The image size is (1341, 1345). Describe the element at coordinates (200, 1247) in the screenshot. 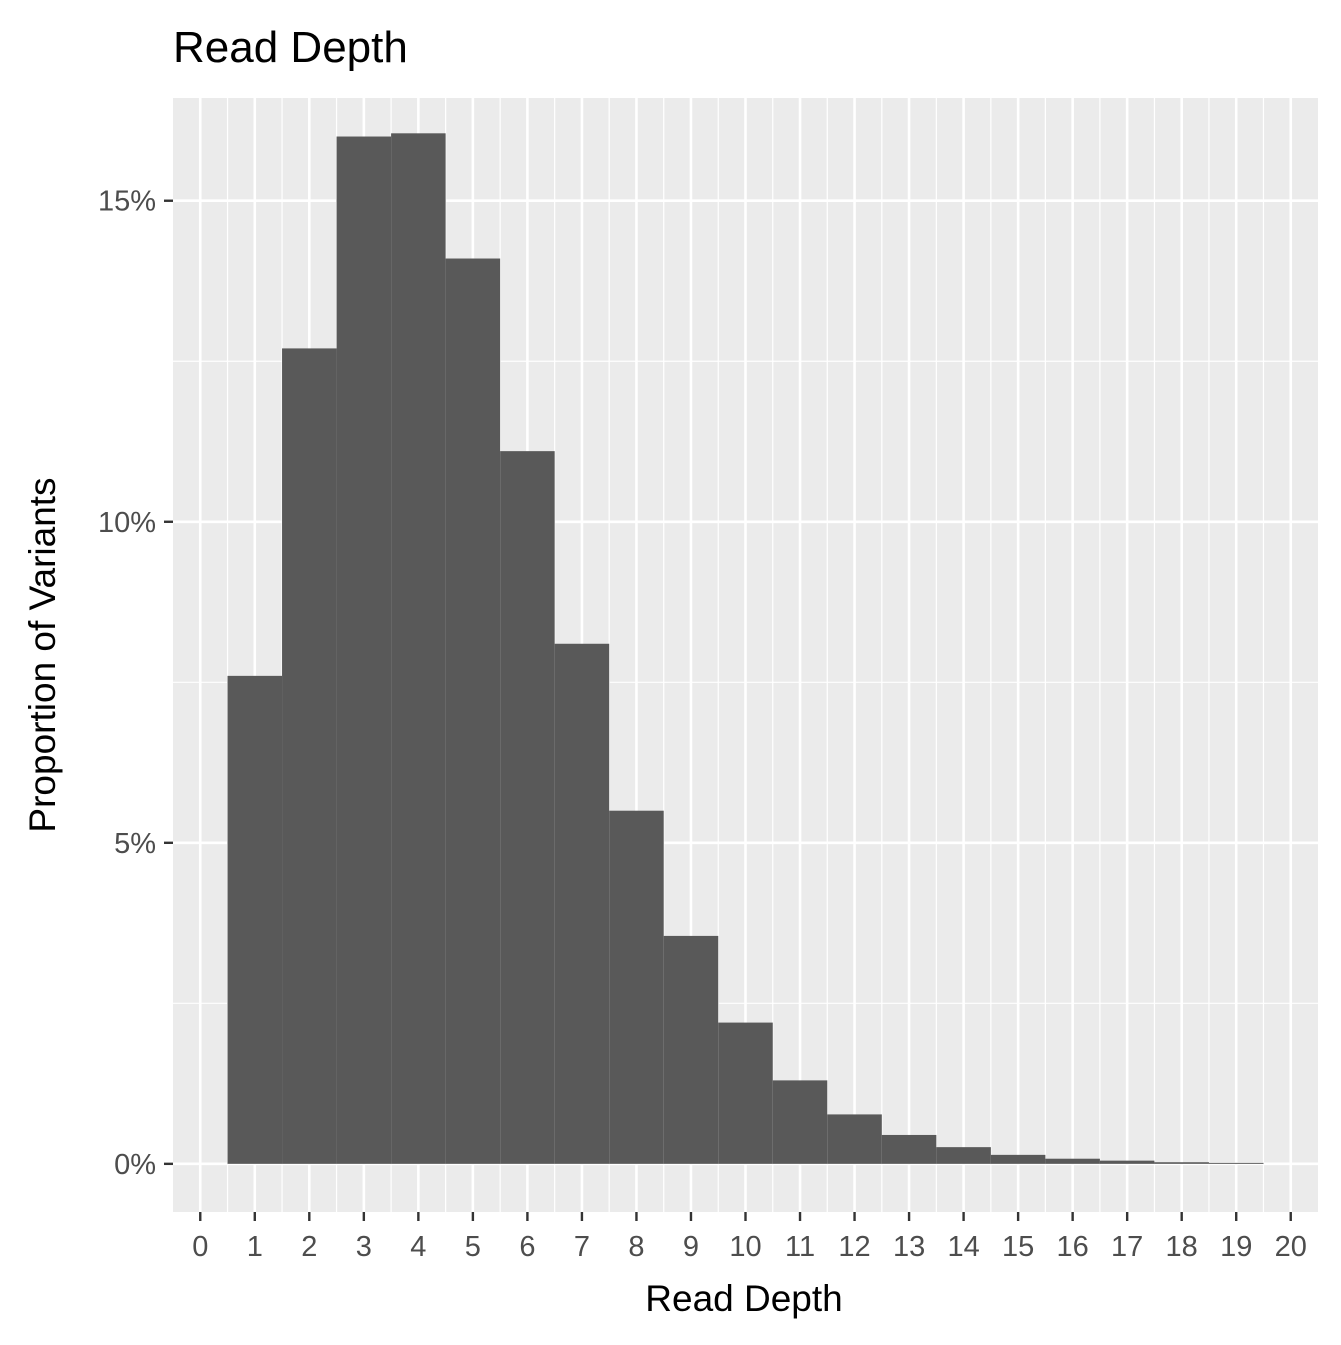

I see `x-tick-label: 0` at that location.